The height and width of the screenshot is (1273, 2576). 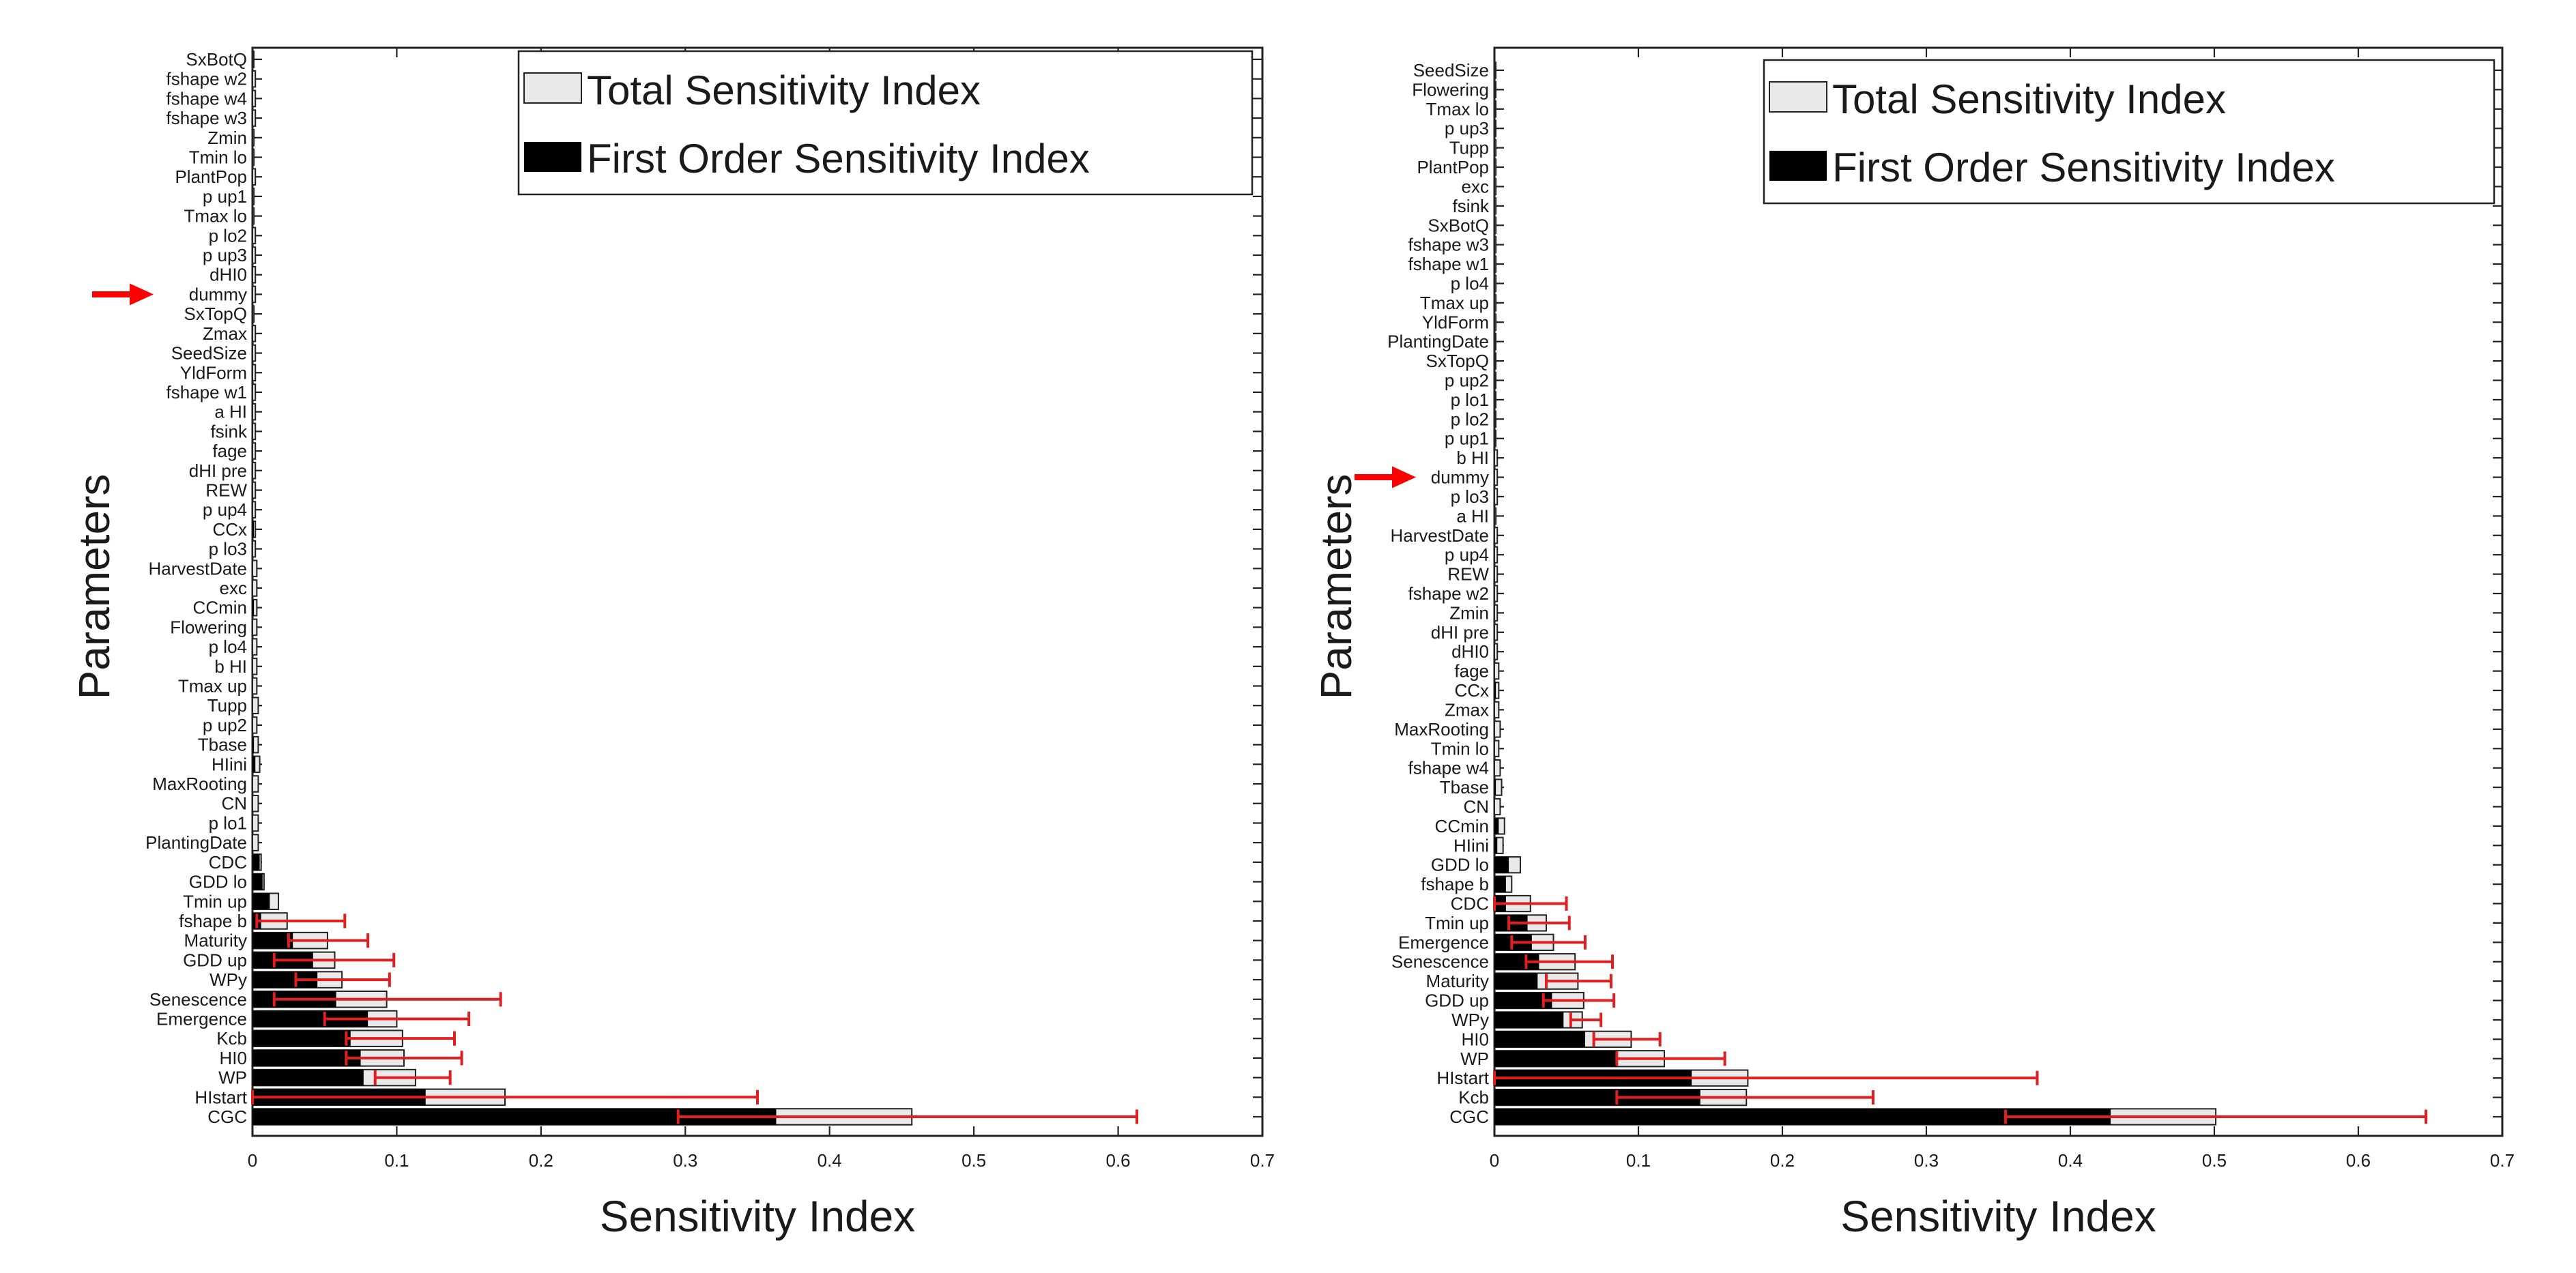 What do you see at coordinates (1798, 166) in the screenshot?
I see `legend-swatch-first-order` at bounding box center [1798, 166].